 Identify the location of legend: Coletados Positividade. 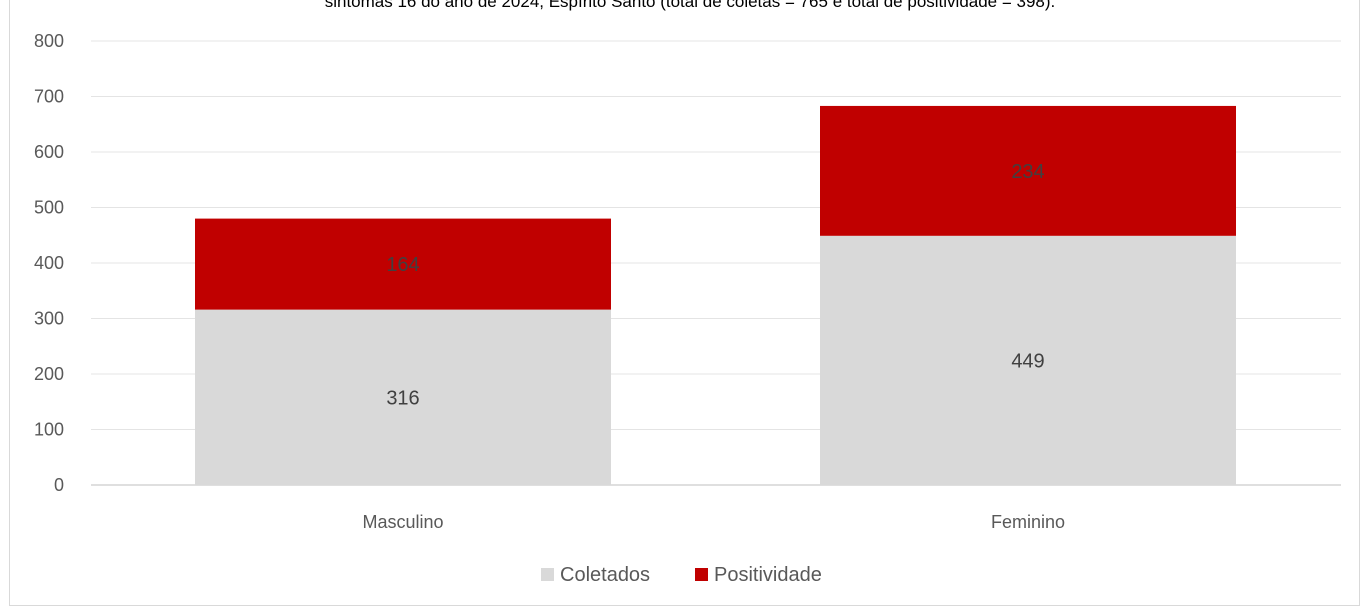
(681, 575).